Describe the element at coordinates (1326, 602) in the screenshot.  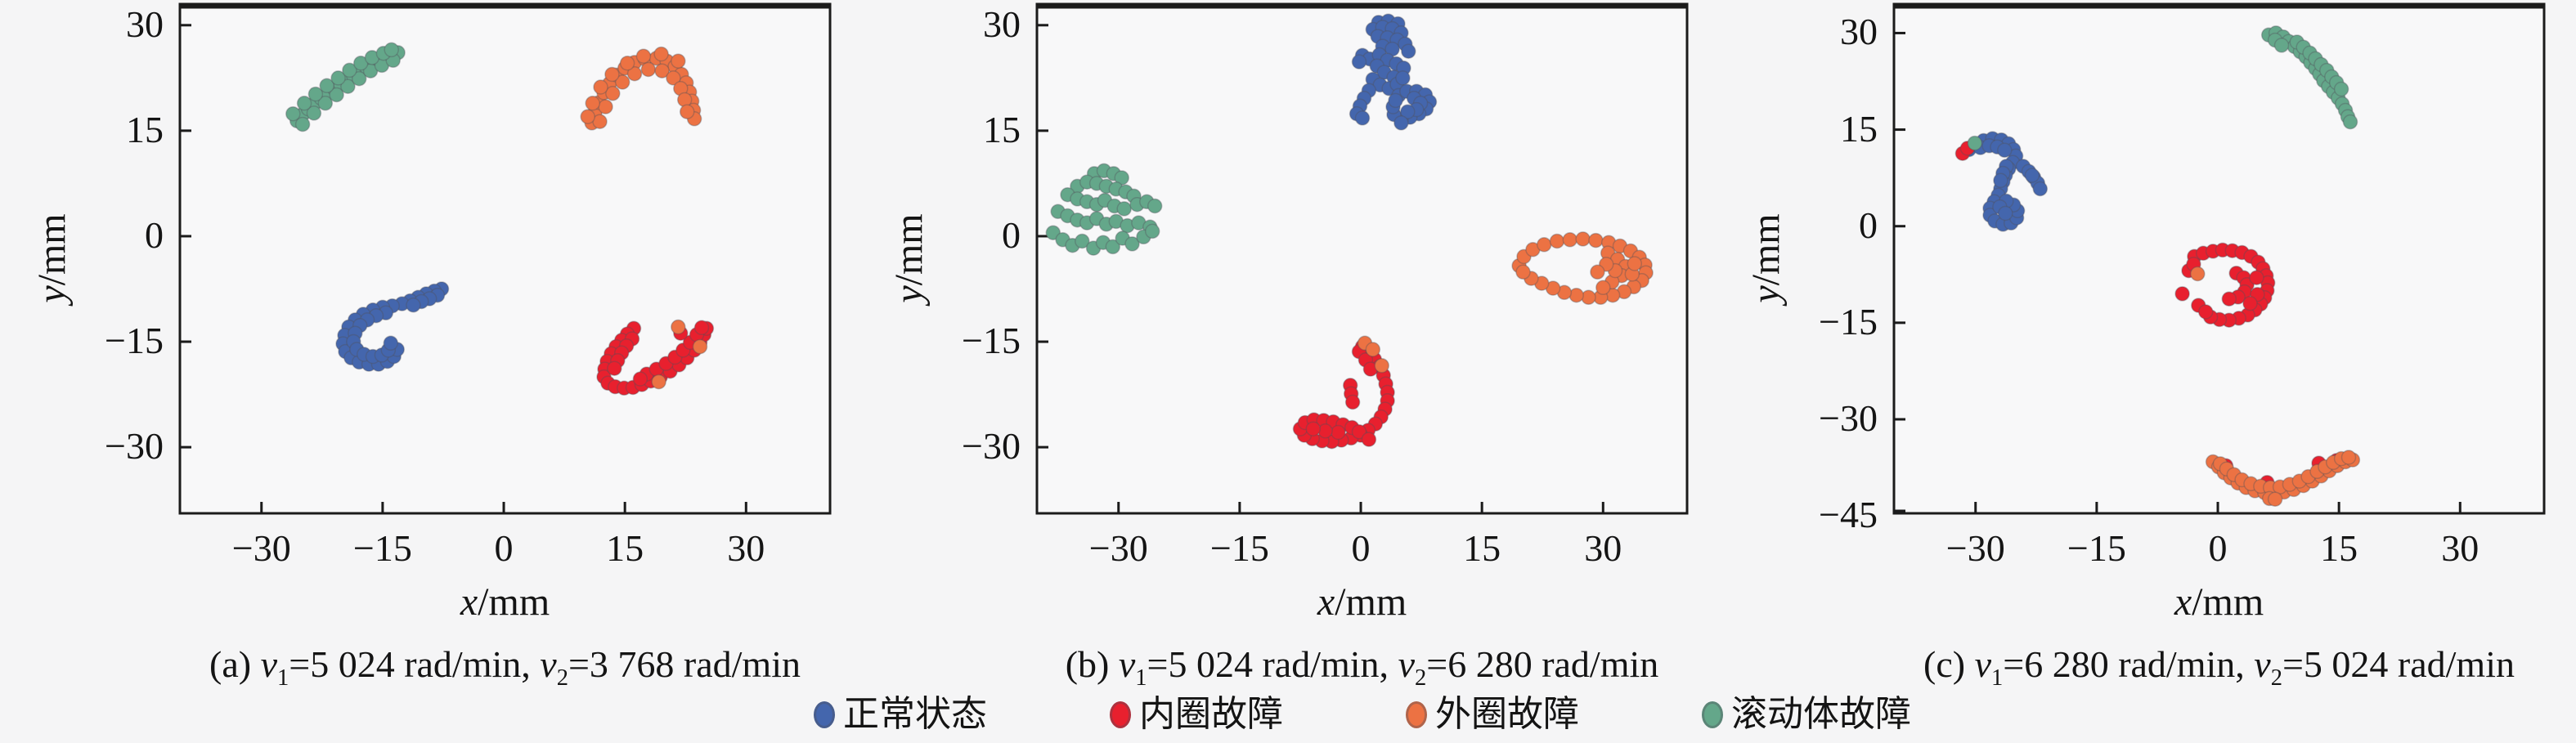
I see `label-text: x` at that location.